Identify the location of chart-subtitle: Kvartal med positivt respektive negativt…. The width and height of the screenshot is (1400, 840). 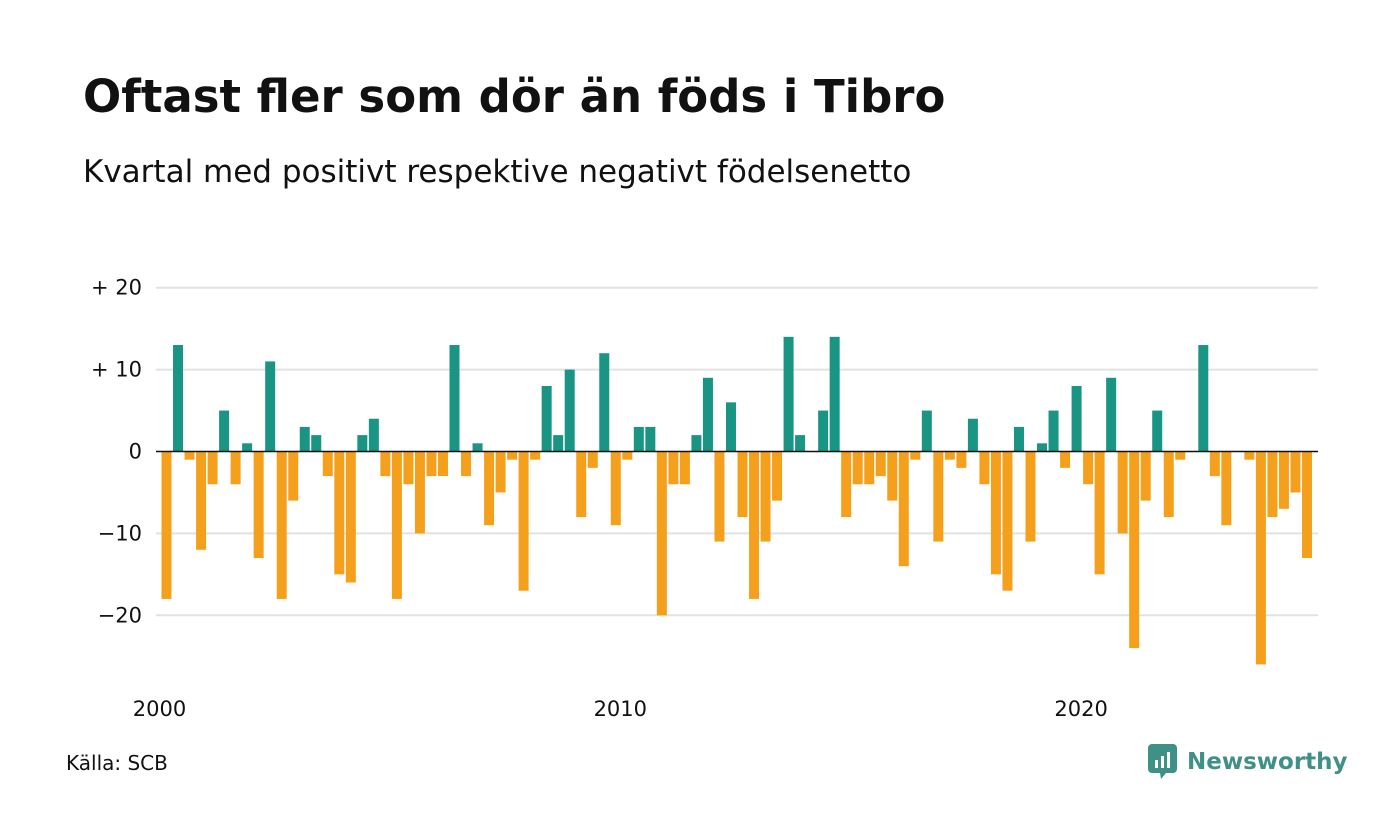
(497, 172).